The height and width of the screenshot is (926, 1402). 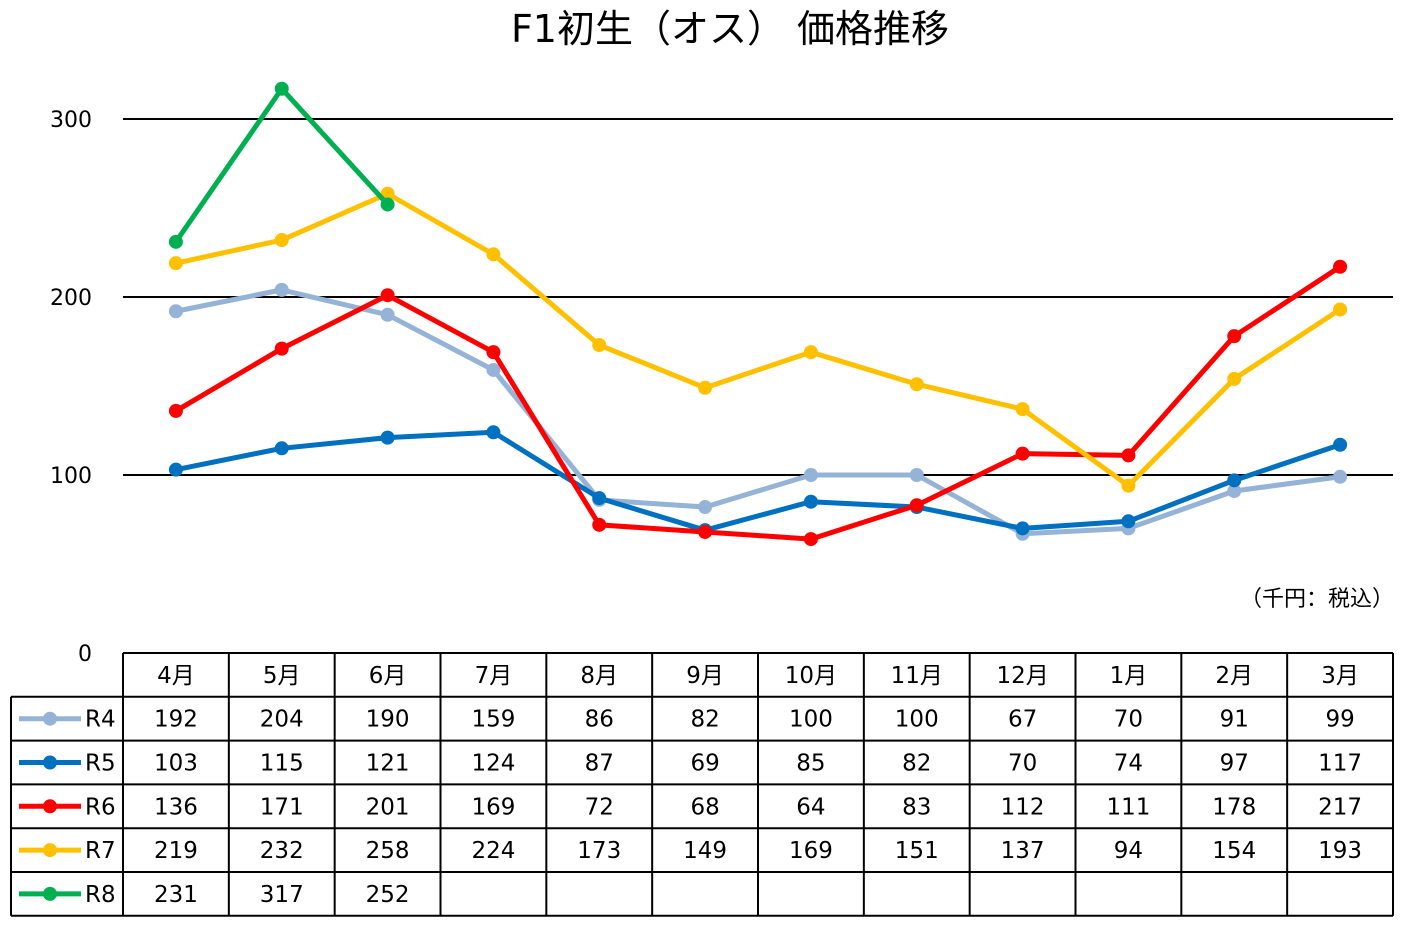 What do you see at coordinates (1234, 676) in the screenshot?
I see `x-tick-label: 2月` at bounding box center [1234, 676].